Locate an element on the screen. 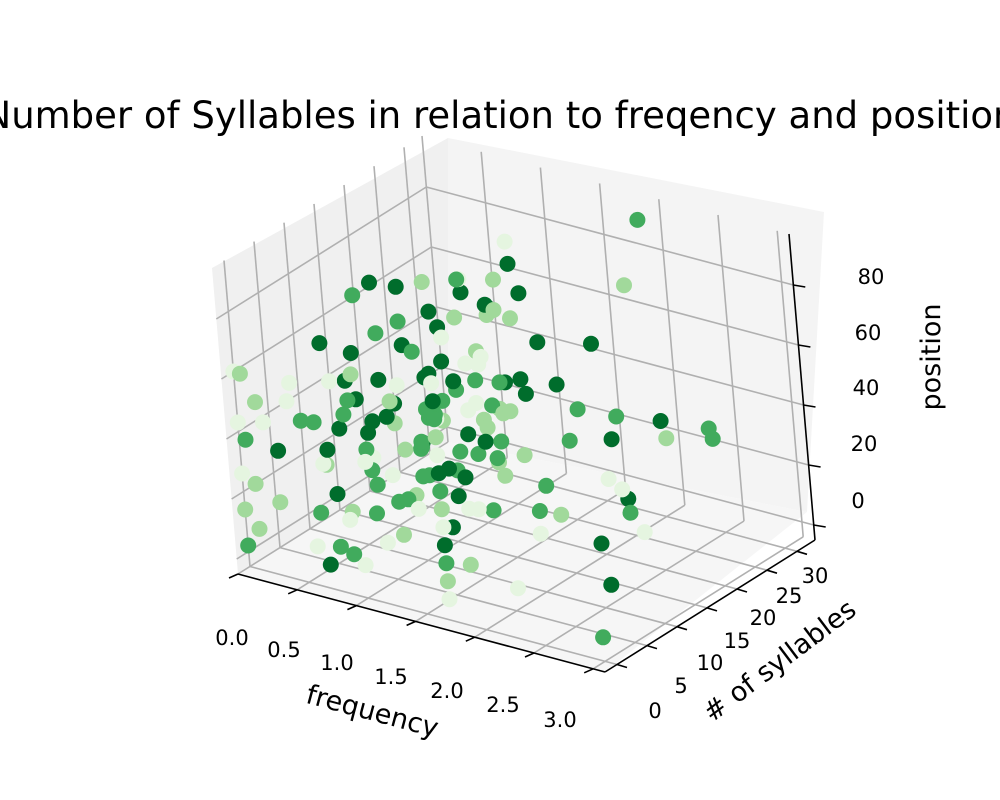 This screenshot has height=800, width=1000. x-tick-label: 2.5 is located at coordinates (502, 705).